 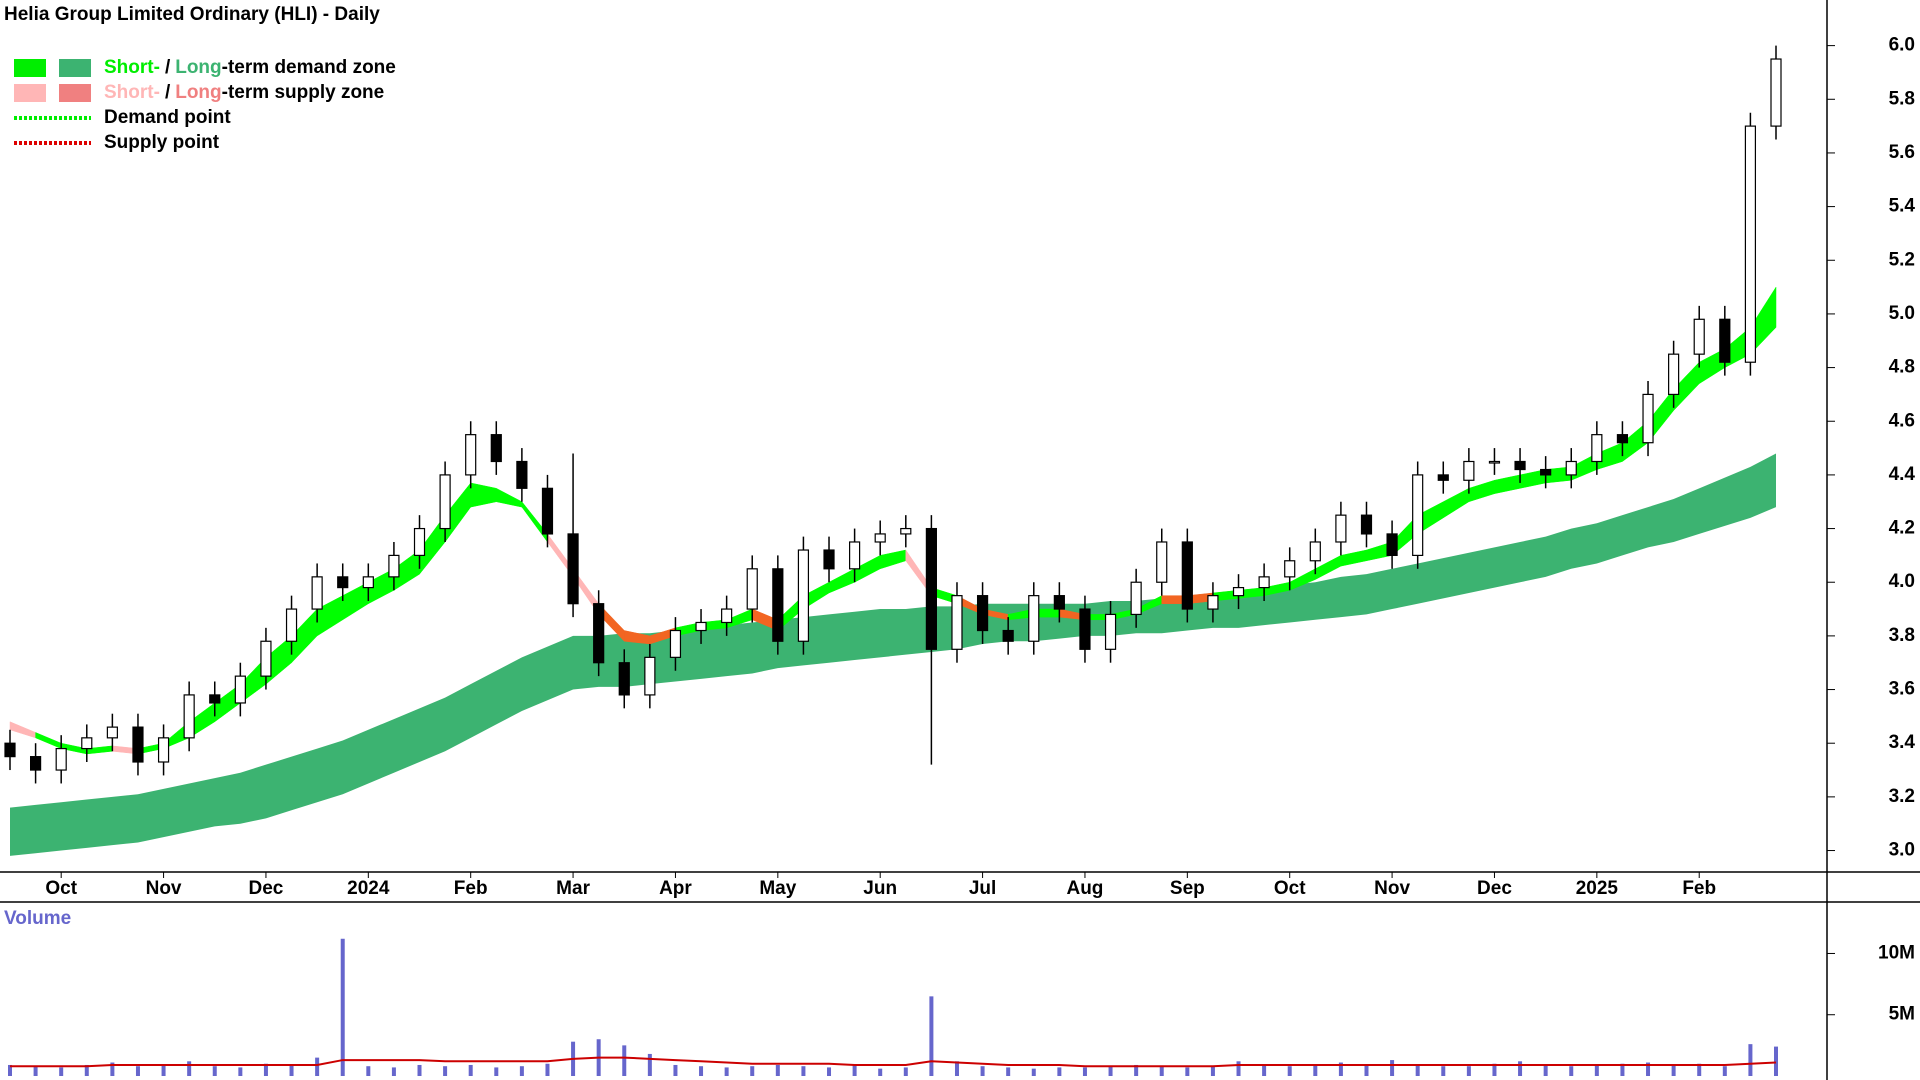 What do you see at coordinates (1902, 528) in the screenshot?
I see `y-tick-label: 4.2` at bounding box center [1902, 528].